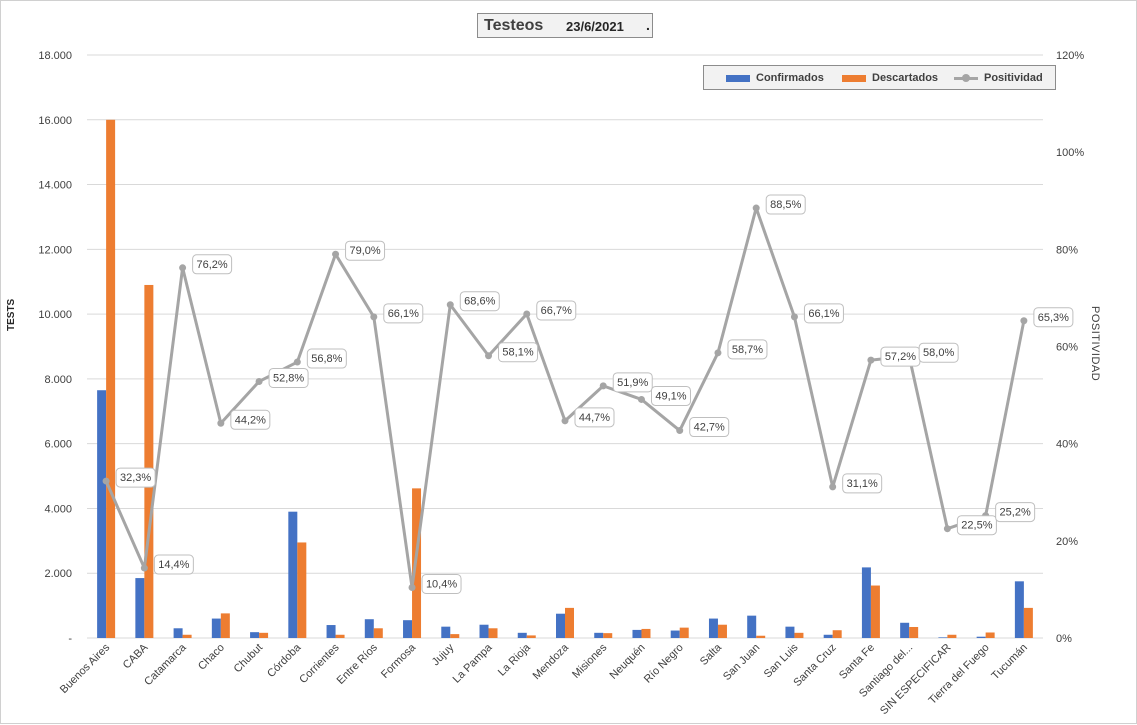 This screenshot has width=1137, height=725. I want to click on x-tick-label: San Luis, so click(781, 660).